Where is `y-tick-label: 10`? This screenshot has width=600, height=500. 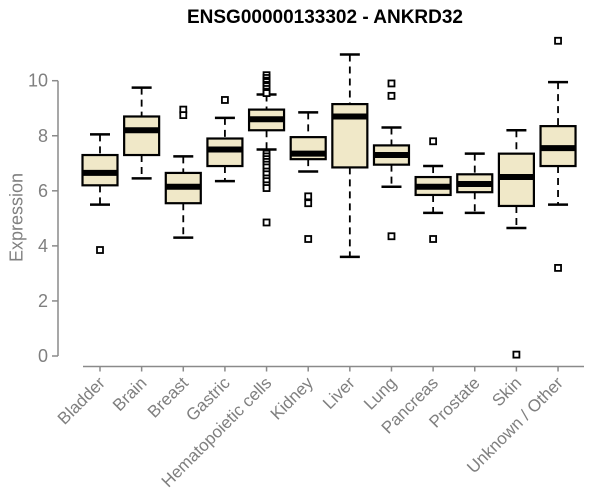
y-tick-label: 10 is located at coordinates (38, 81).